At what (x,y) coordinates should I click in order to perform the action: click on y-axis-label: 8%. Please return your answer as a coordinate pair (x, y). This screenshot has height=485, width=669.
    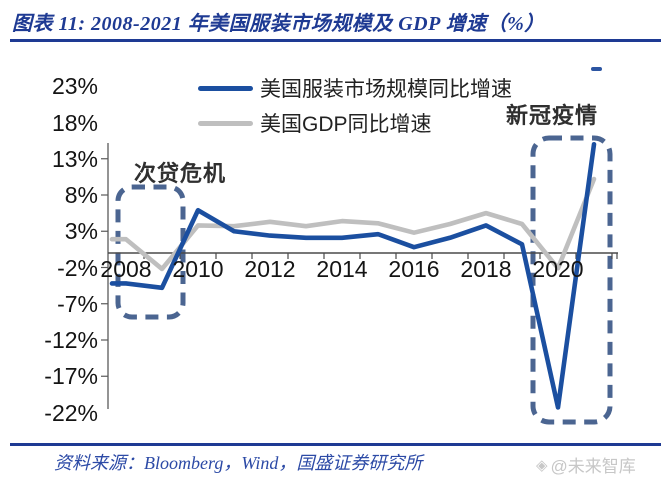
    Looking at the image, I should click on (81, 195).